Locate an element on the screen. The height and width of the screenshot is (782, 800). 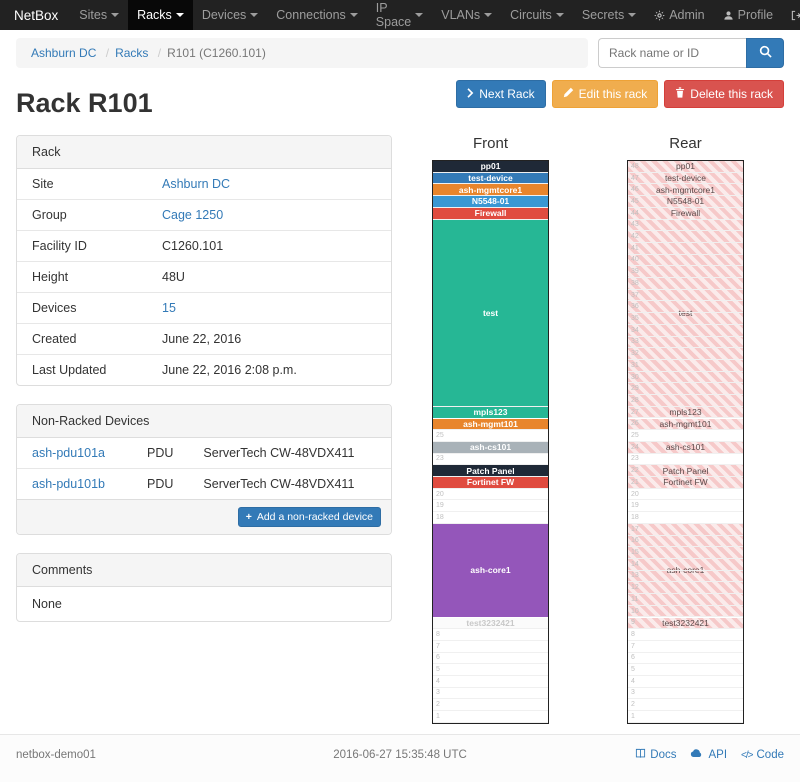
attr-label: Created is located at coordinates (82, 339).